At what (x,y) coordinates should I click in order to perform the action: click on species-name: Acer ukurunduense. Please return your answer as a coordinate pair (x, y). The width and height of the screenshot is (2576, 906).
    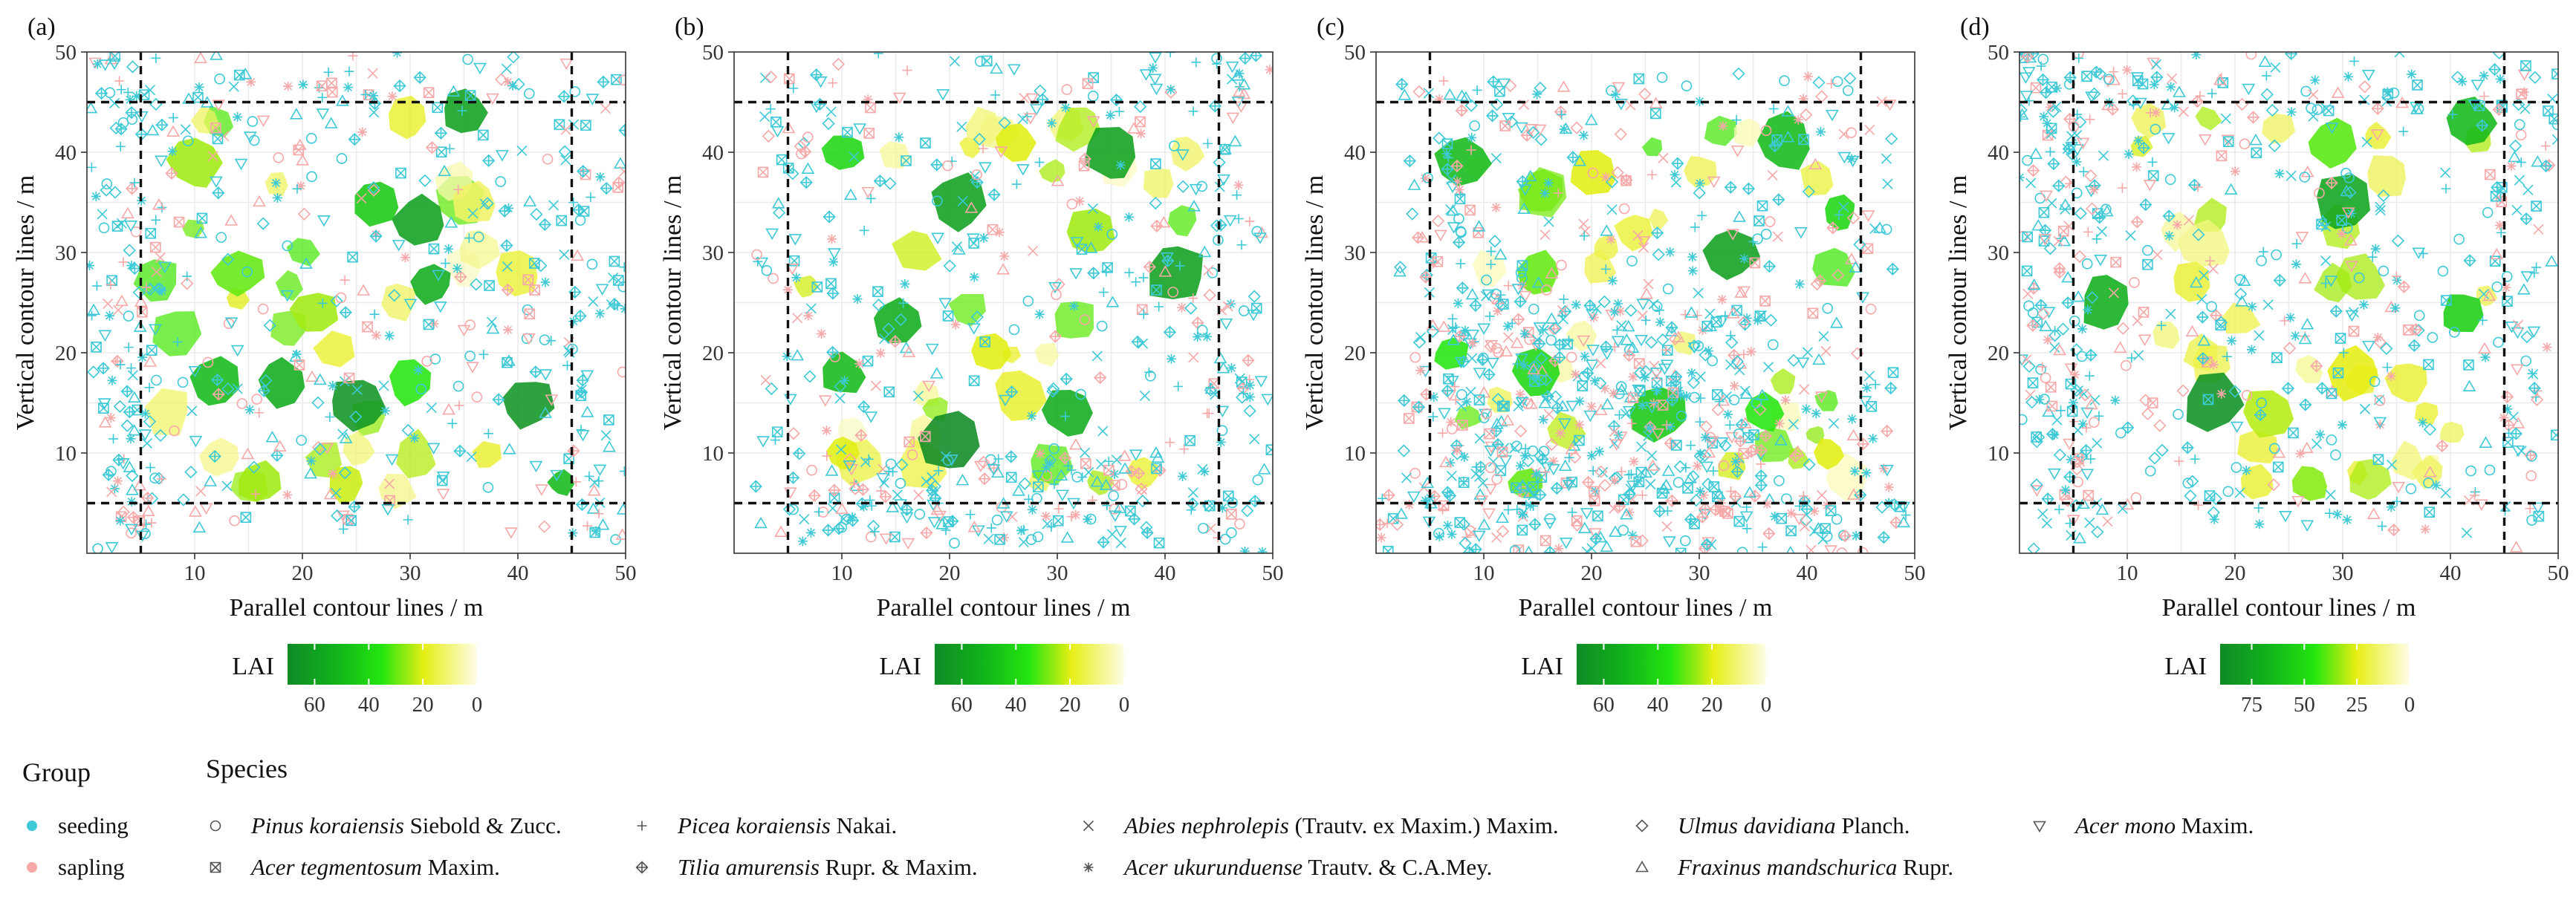
    Looking at the image, I should click on (1212, 867).